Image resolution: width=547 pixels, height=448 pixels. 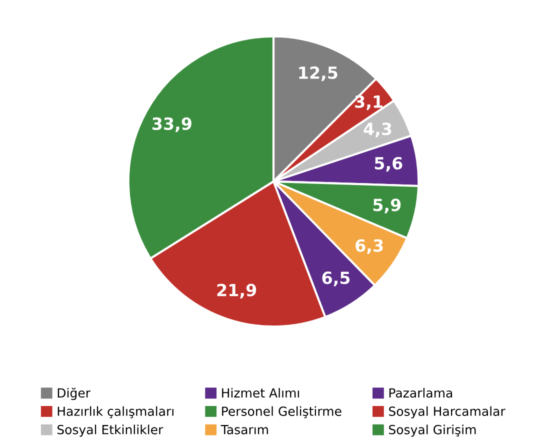 What do you see at coordinates (336, 279) in the screenshot?
I see `data-label: 6,5` at bounding box center [336, 279].